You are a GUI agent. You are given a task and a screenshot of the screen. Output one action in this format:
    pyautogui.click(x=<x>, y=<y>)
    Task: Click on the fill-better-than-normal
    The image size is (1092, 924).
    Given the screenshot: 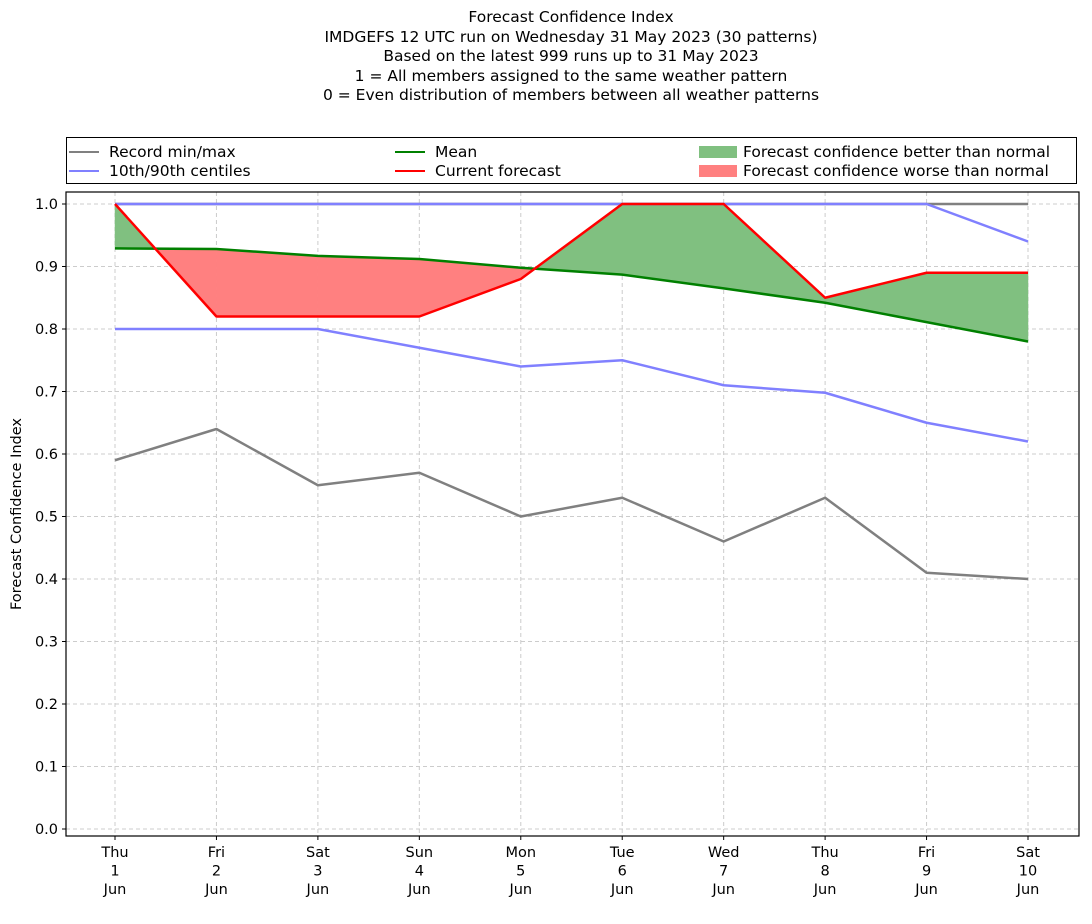 What is the action you would take?
    pyautogui.click(x=875, y=297)
    